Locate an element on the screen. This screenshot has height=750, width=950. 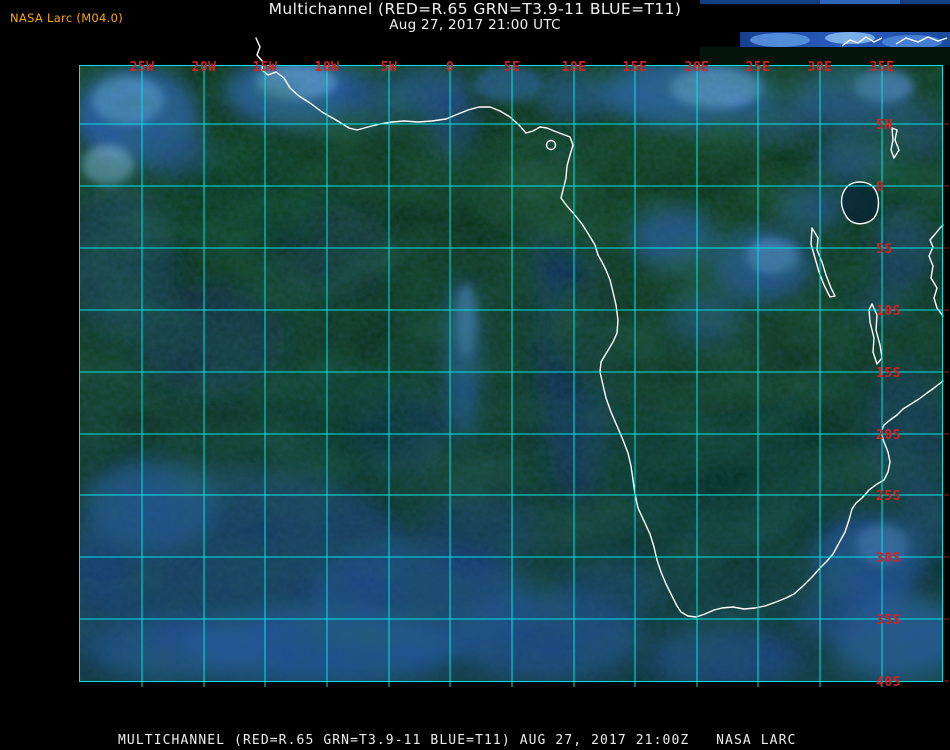
lon-label: 0 is located at coordinates (450, 67).